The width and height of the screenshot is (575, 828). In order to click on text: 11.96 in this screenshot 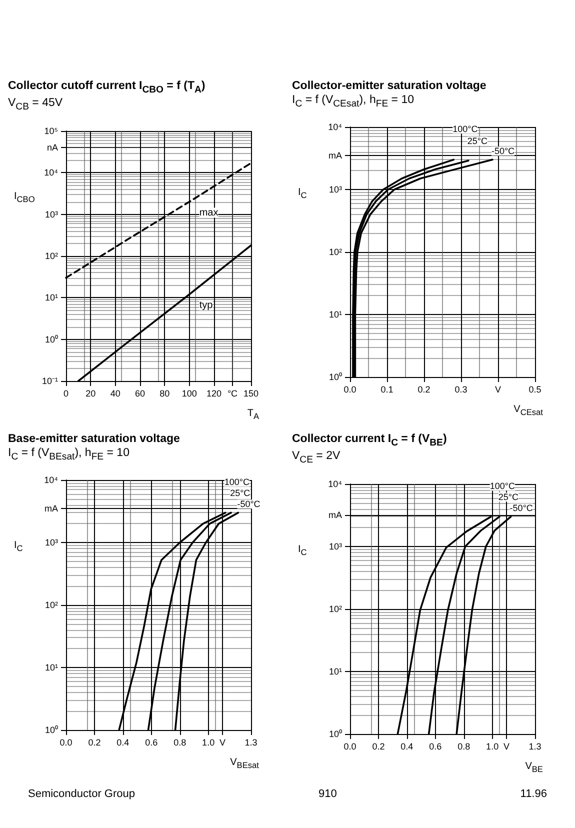, I will do `click(533, 794)`.